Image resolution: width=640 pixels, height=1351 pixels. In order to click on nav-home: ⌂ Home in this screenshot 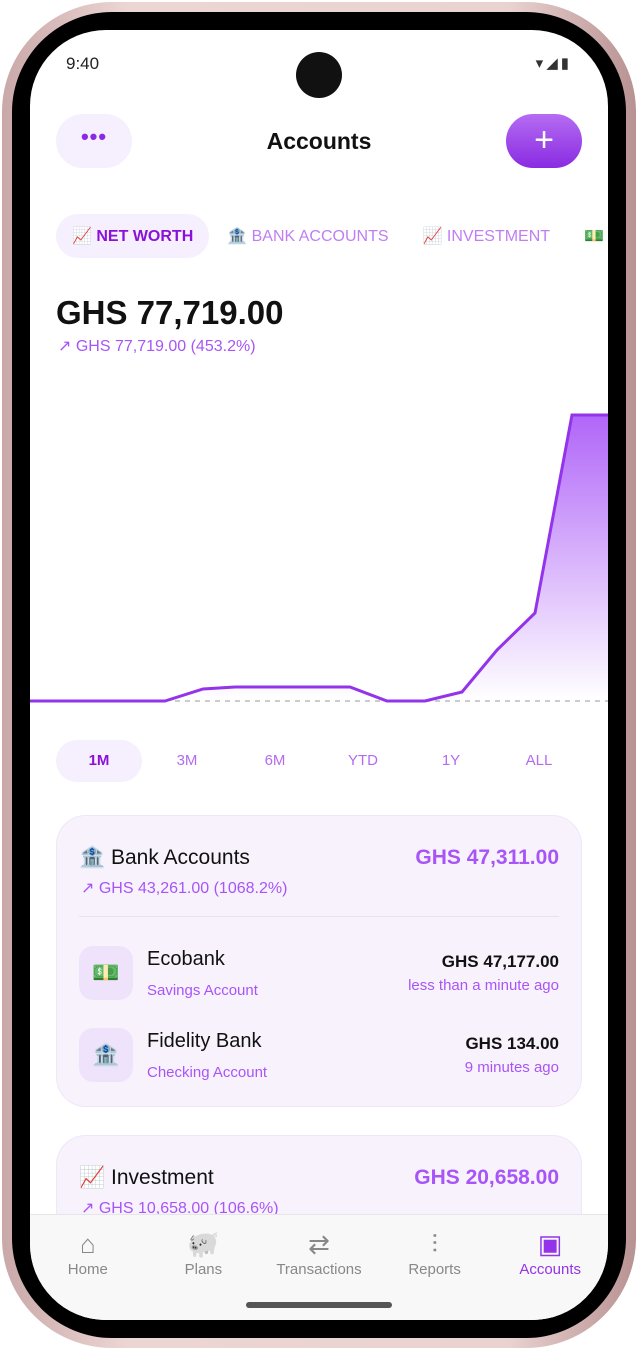, I will do `click(88, 1267)`.